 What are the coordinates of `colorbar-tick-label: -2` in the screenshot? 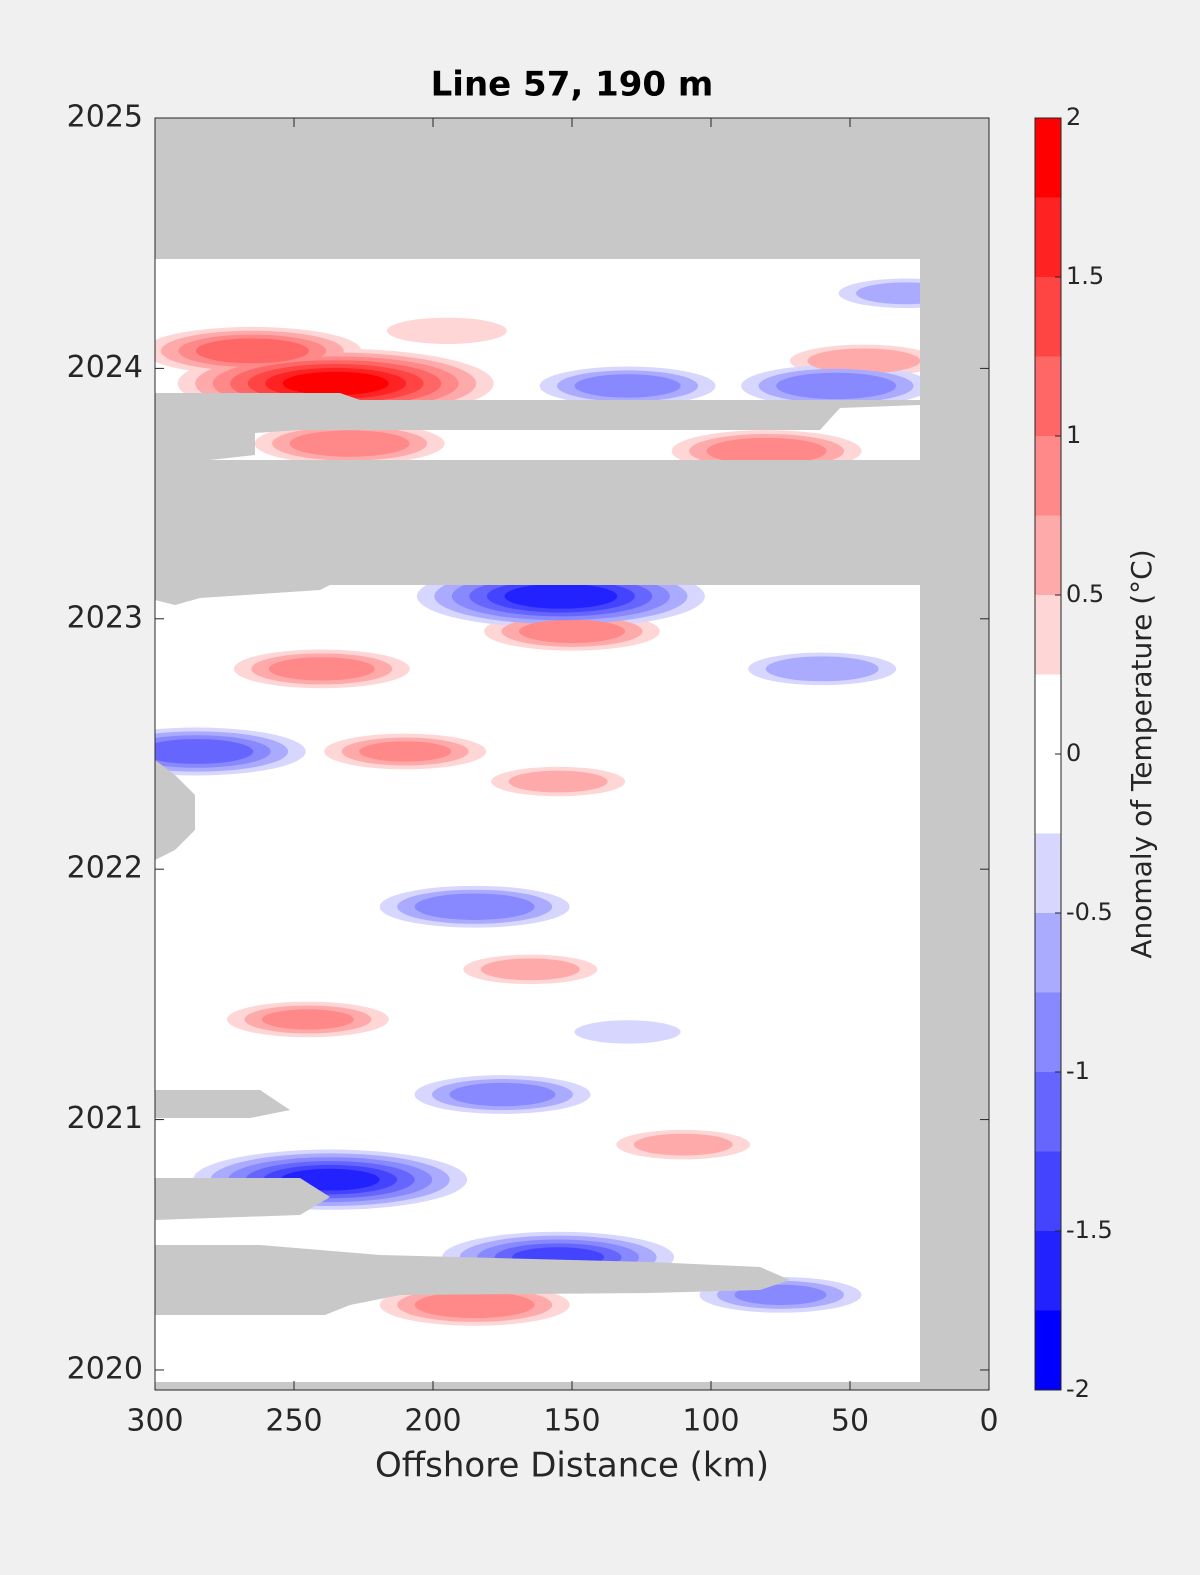 It's located at (1078, 1389).